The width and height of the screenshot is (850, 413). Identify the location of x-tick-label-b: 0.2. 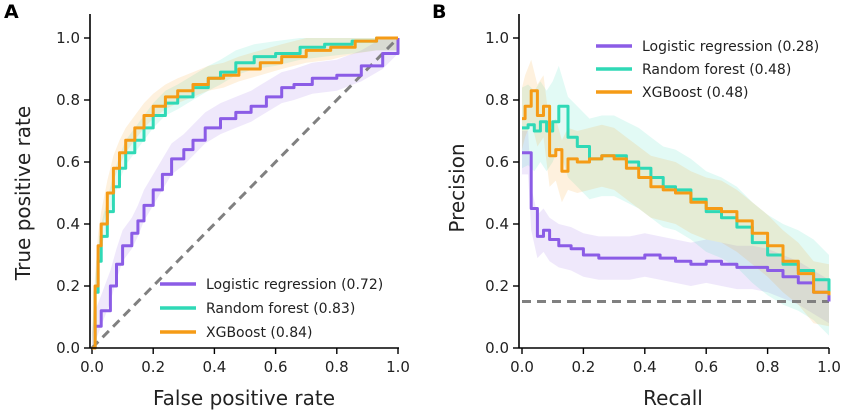
(583, 367).